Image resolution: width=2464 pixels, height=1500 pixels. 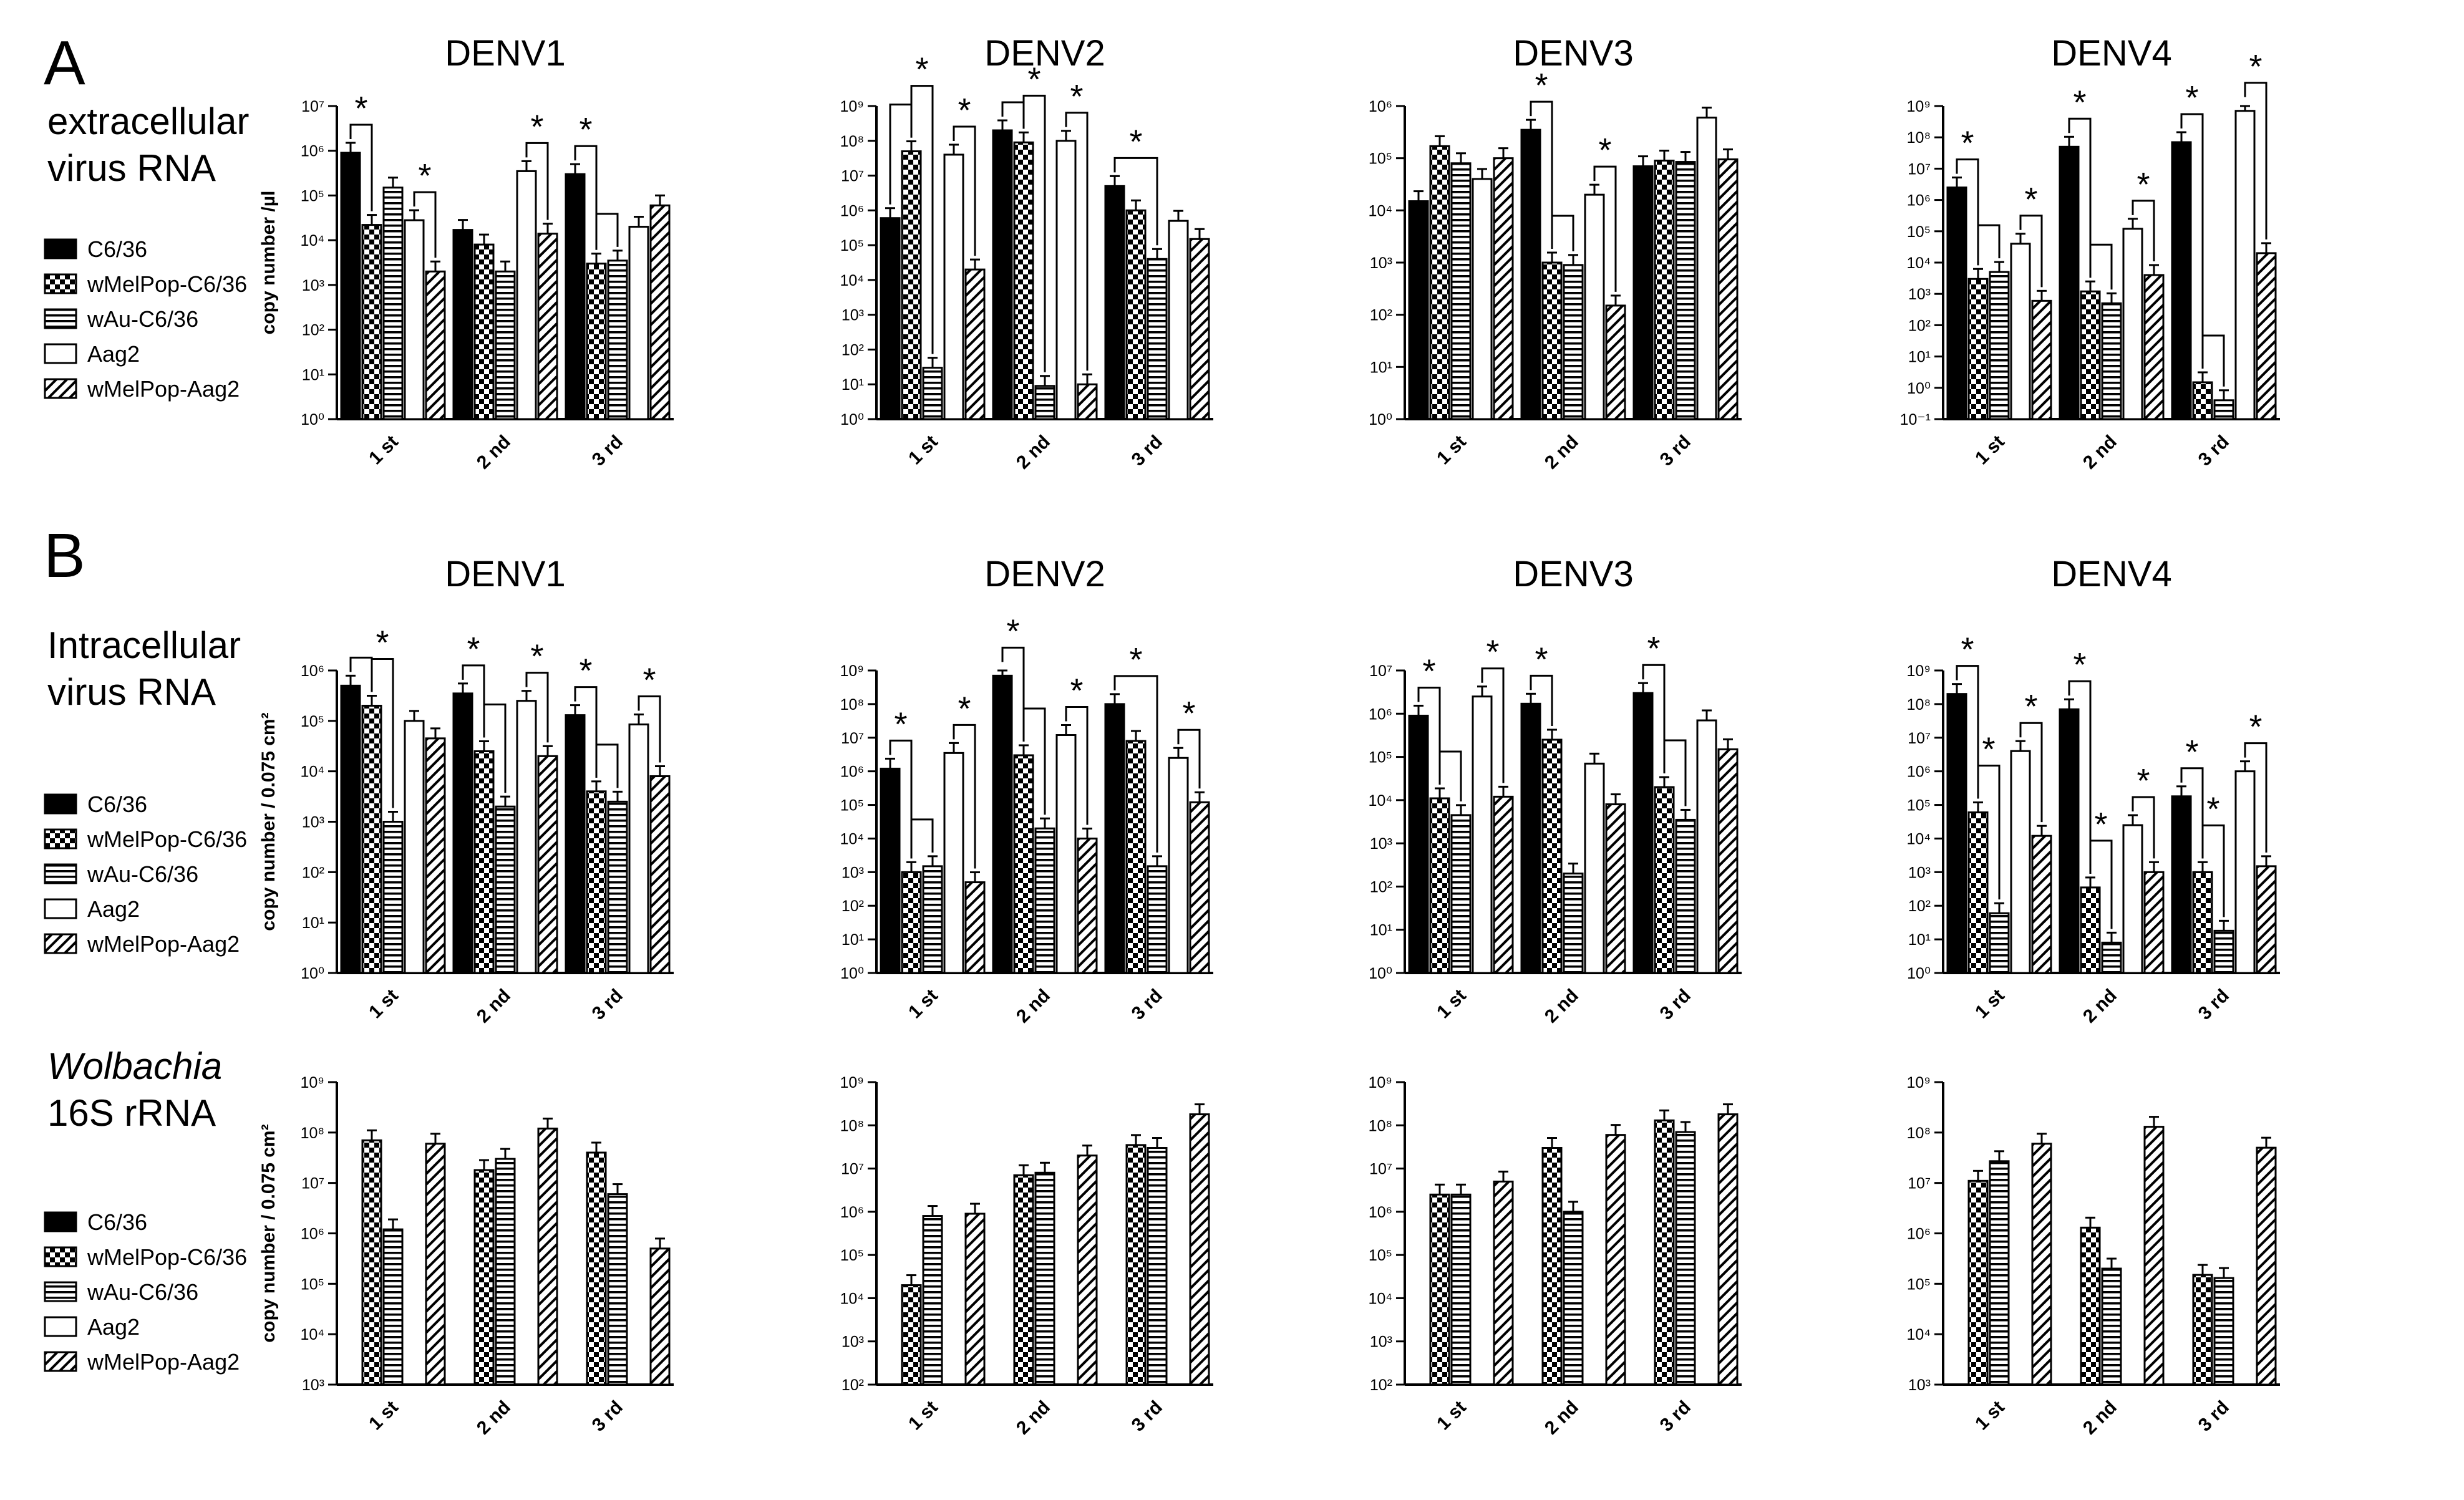 I want to click on y-tick-label: 10², so click(x=313, y=330).